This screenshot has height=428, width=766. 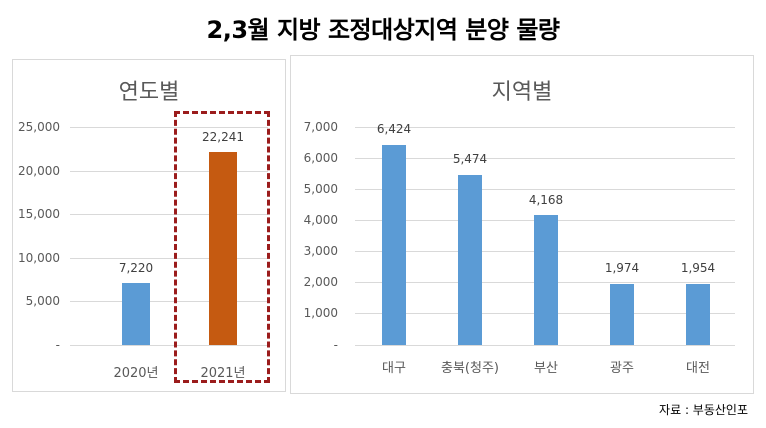 What do you see at coordinates (383, 30) in the screenshot?
I see `chart-main-title: 2,3월 지방 조정대상지역 분양 물량` at bounding box center [383, 30].